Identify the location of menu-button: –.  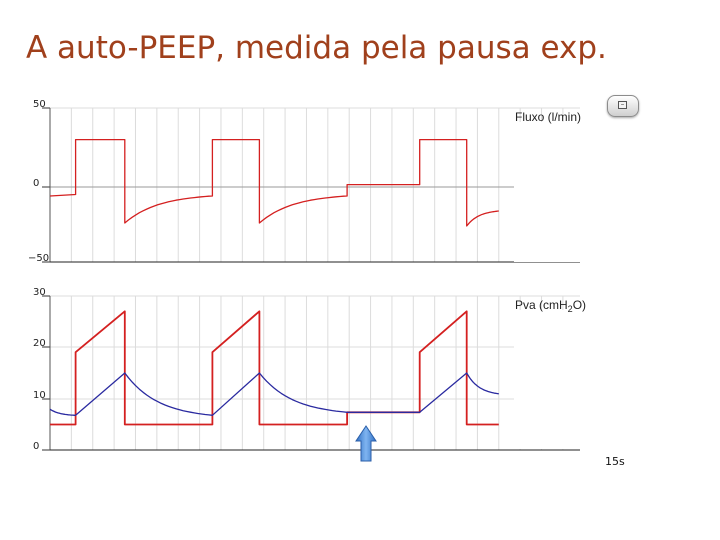
(623, 106).